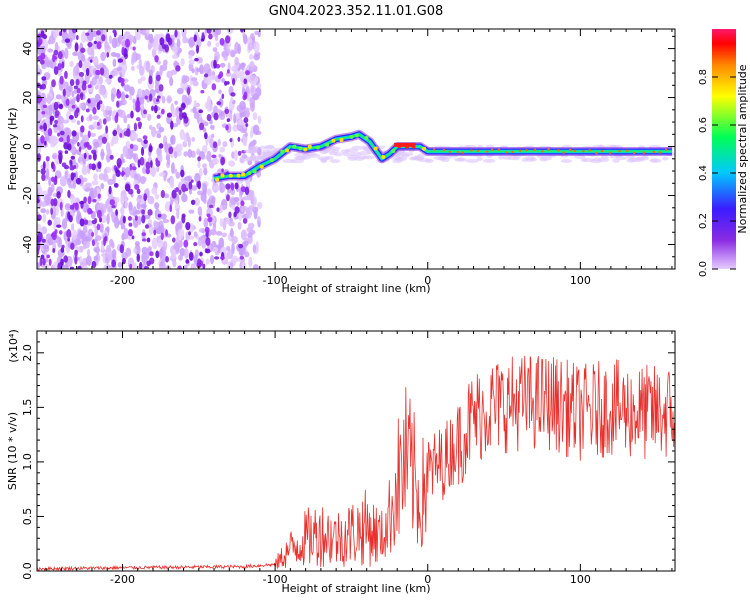 This screenshot has width=750, height=600. Describe the element at coordinates (27, 353) in the screenshot. I see `y-tick-label: 2.0` at that location.